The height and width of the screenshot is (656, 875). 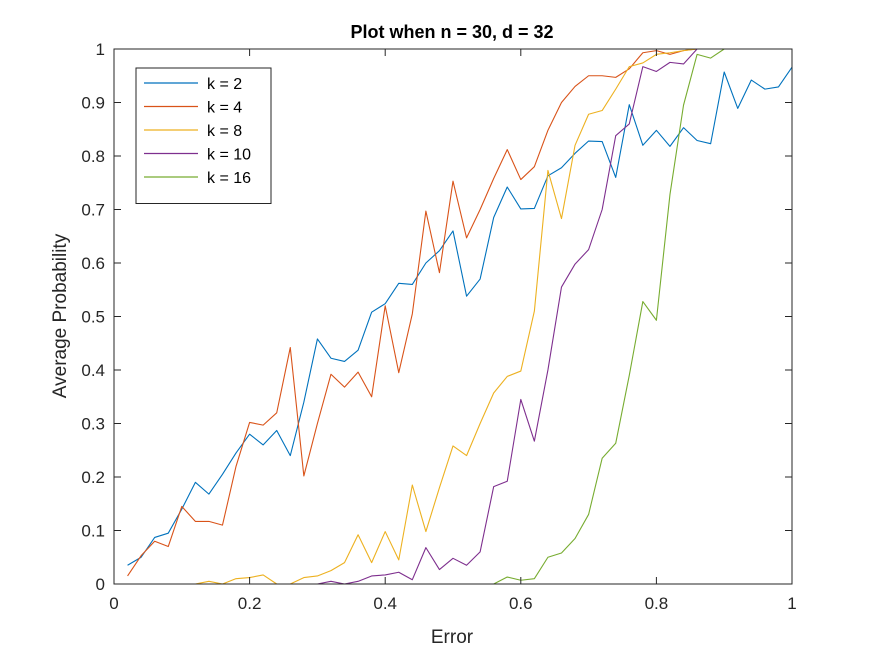 What do you see at coordinates (113, 603) in the screenshot?
I see `x-tick-label: 0` at bounding box center [113, 603].